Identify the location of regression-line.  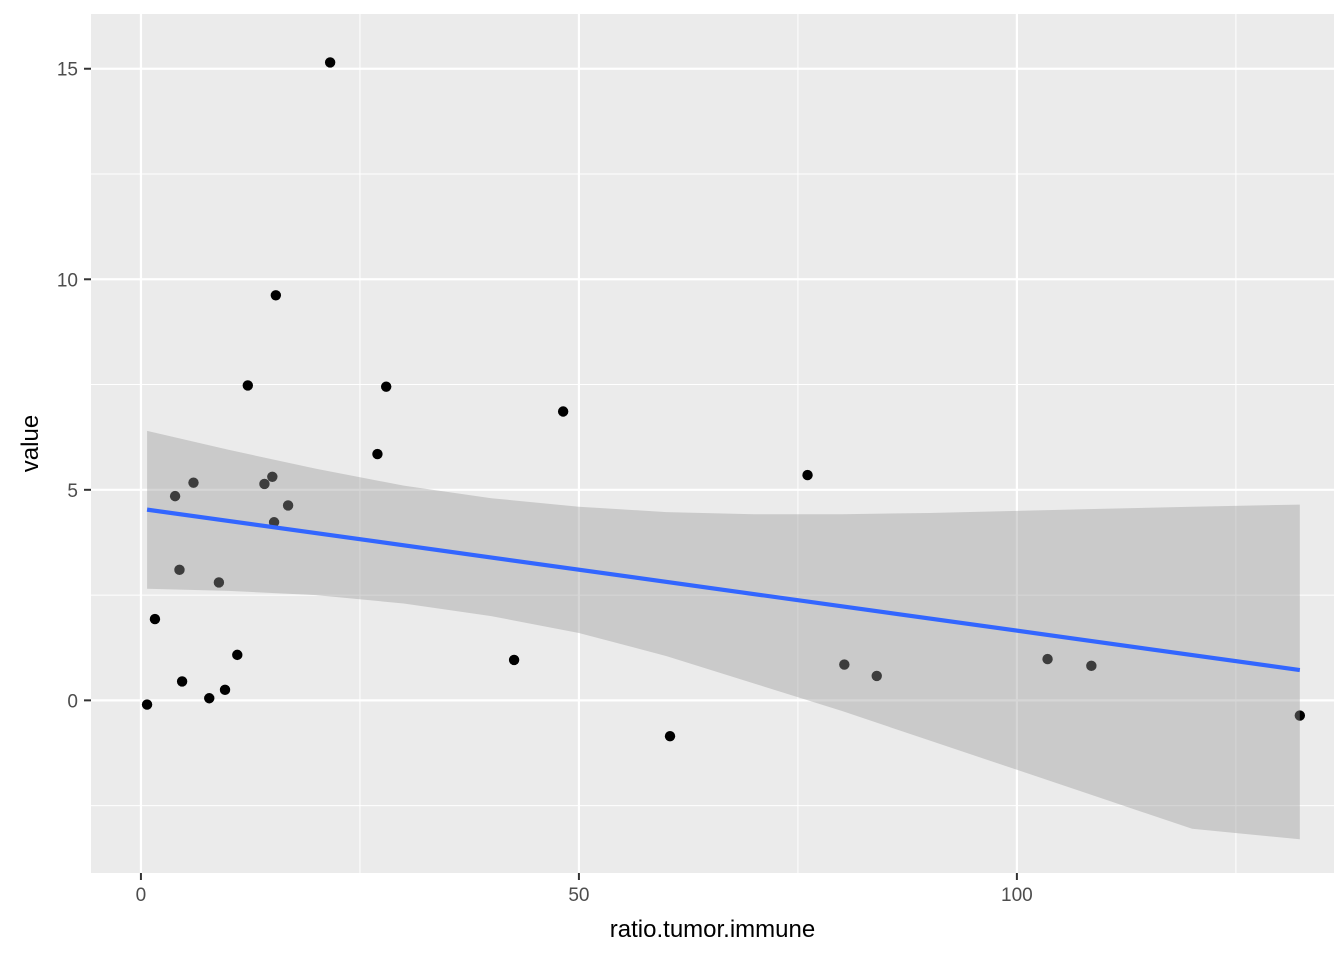
(723, 590).